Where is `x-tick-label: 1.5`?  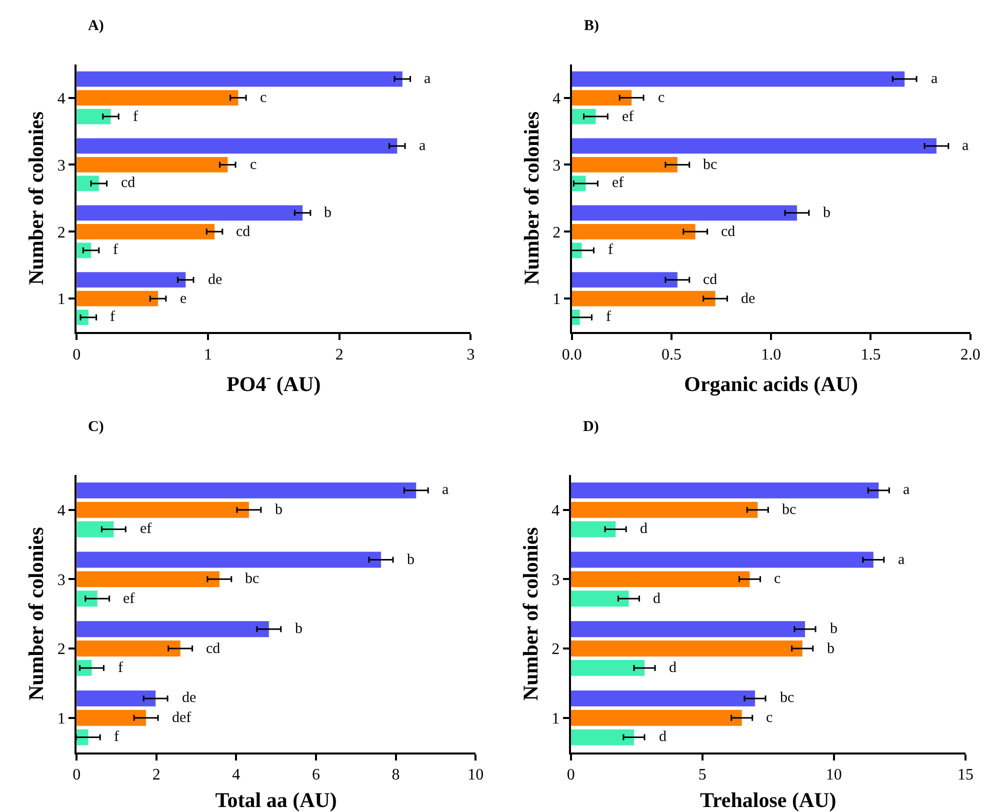
x-tick-label: 1.5 is located at coordinates (870, 355).